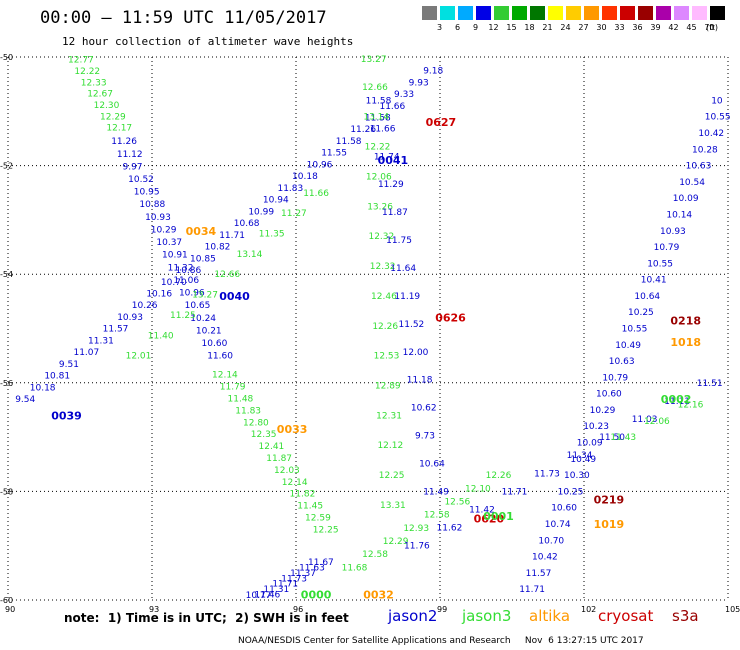 The image size is (740, 650). What do you see at coordinates (298, 609) in the screenshot?
I see `longitude-tick-label: 96` at bounding box center [298, 609].